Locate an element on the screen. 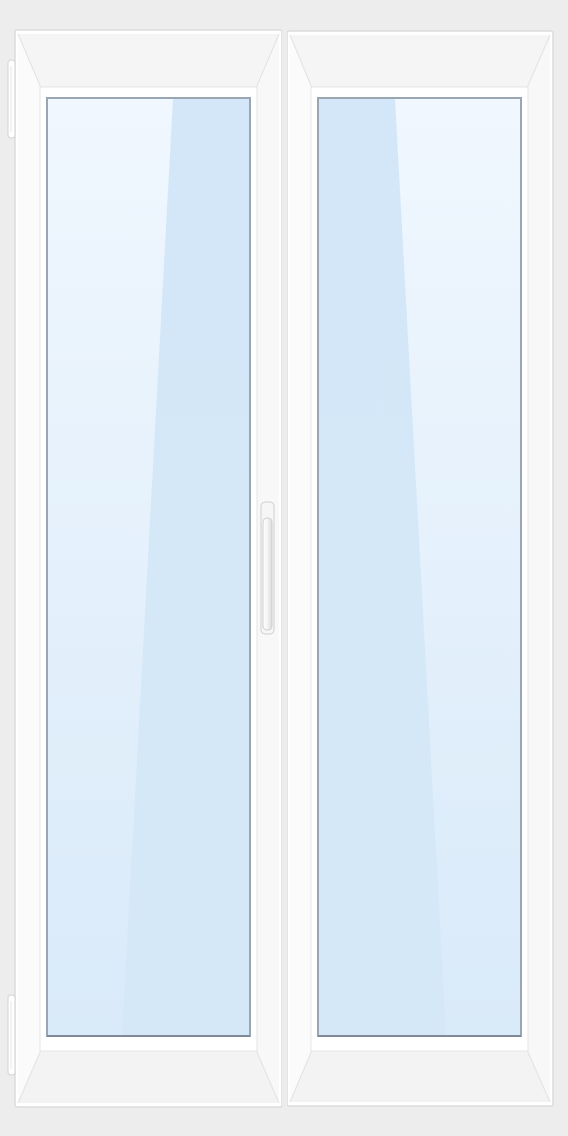 The width and height of the screenshot is (568, 1136). right-sash-bevel-top is located at coordinates (420, 61).